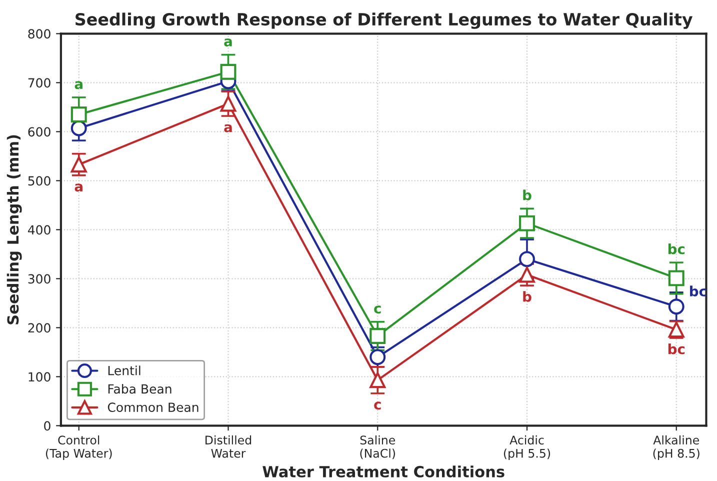 The image size is (717, 481). Describe the element at coordinates (676, 447) in the screenshot. I see `x-tick-label: Alkaline (pH 8.5)` at that location.